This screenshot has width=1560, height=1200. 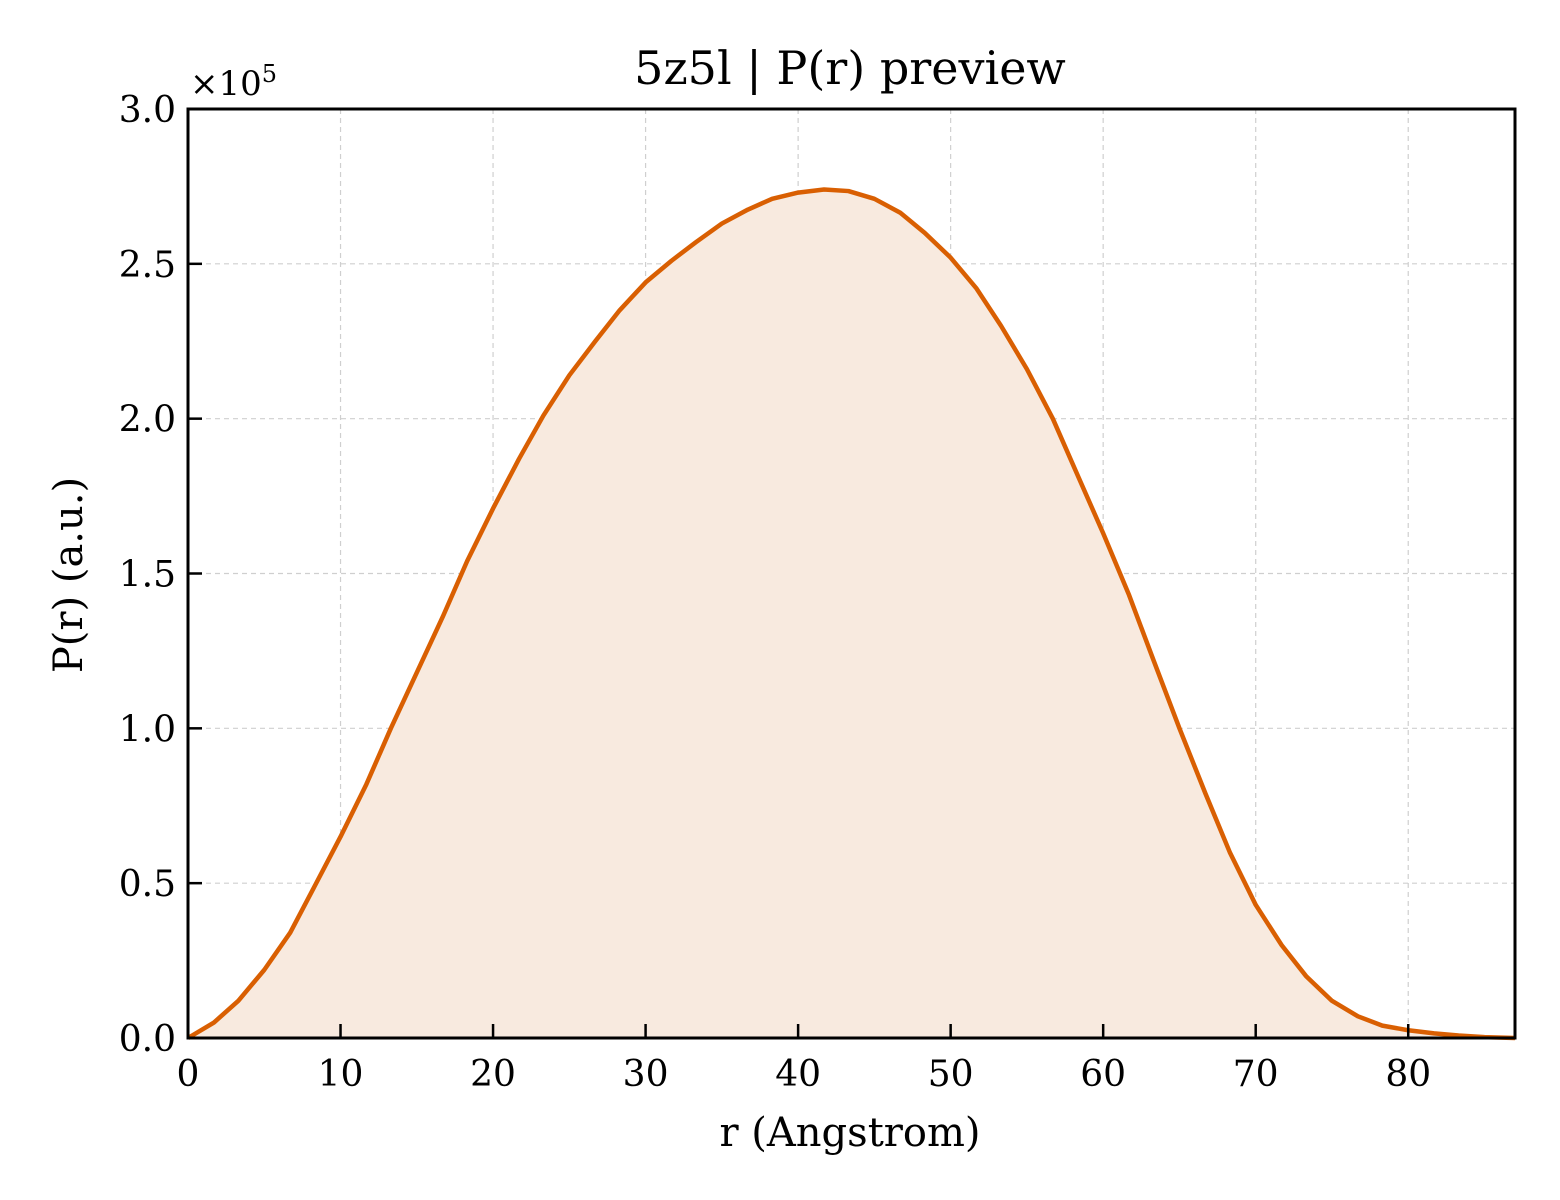 What do you see at coordinates (147, 884) in the screenshot?
I see `y-tick-label: 0.5` at bounding box center [147, 884].